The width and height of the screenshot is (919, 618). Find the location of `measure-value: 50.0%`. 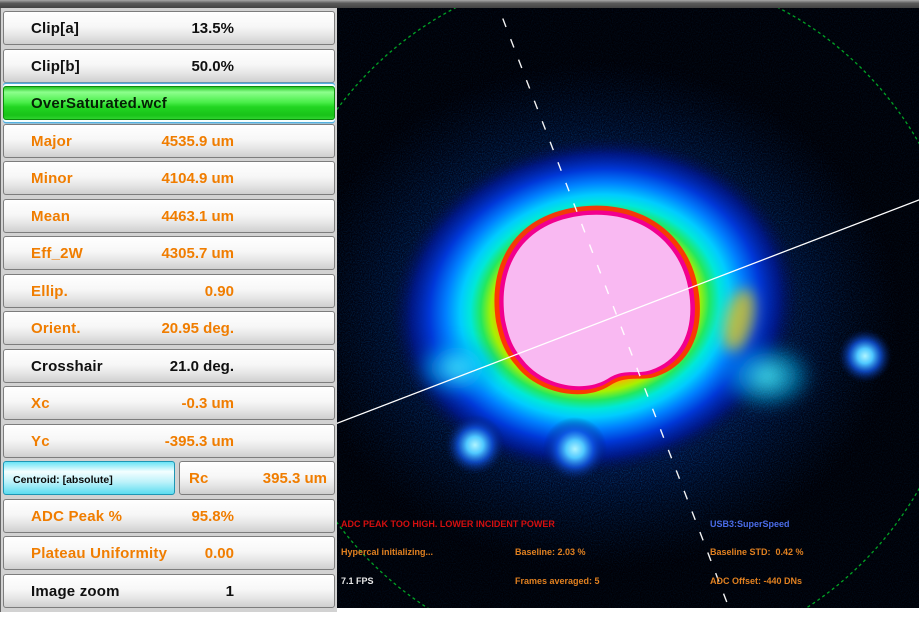

measure-value: 50.0% is located at coordinates (212, 66).